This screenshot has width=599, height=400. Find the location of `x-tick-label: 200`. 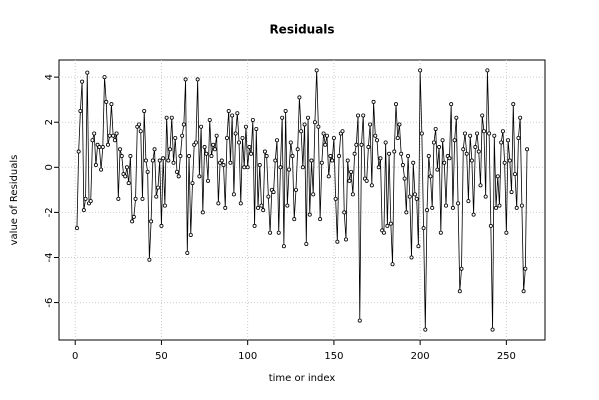

x-tick-label: 200 is located at coordinates (420, 356).